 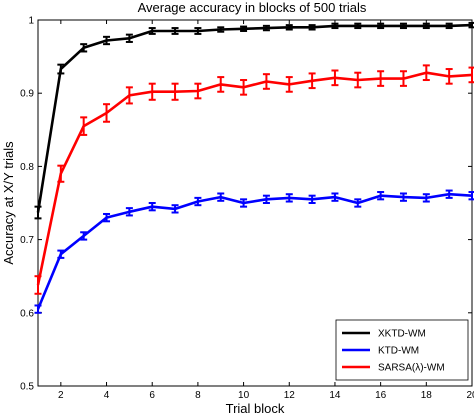 I want to click on x-tick-label: 12, so click(x=290, y=395).